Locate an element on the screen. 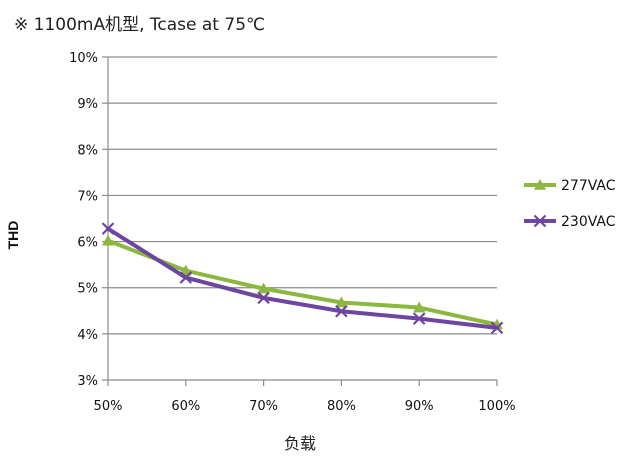 The height and width of the screenshot is (457, 624). y-tick-label: 5% is located at coordinates (87, 289).